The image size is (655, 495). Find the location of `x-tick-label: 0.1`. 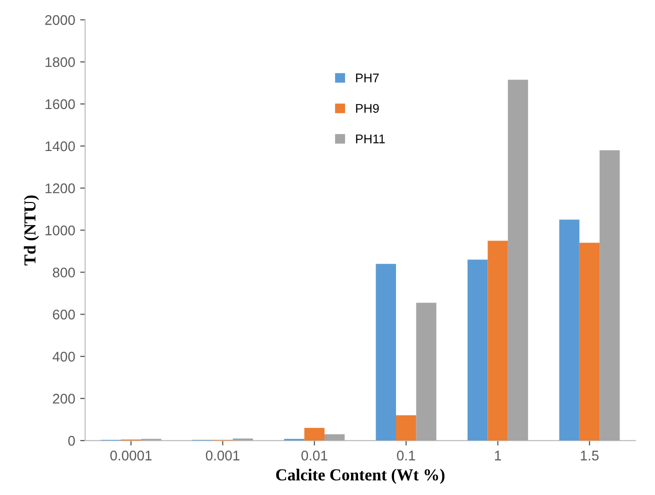

x-tick-label: 0.1 is located at coordinates (406, 455).